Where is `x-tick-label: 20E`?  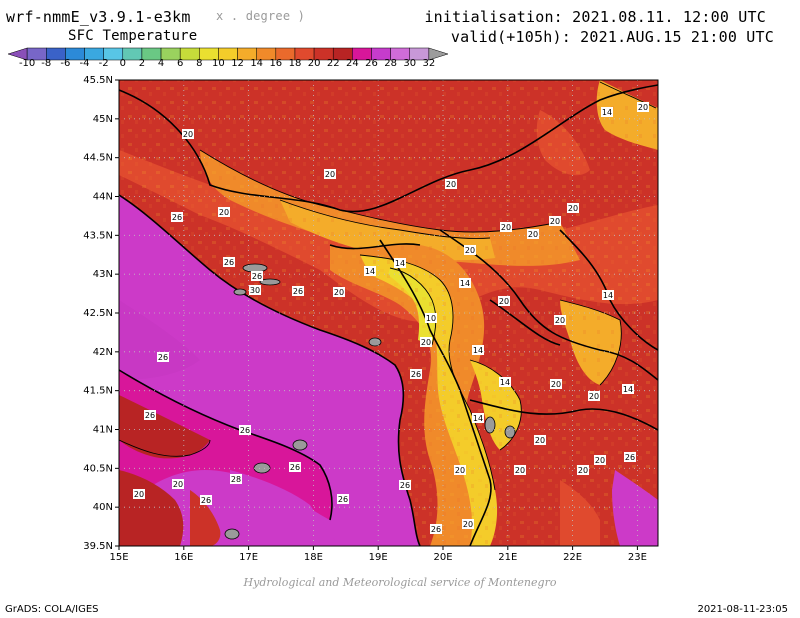 x-tick-label: 20E is located at coordinates (442, 557).